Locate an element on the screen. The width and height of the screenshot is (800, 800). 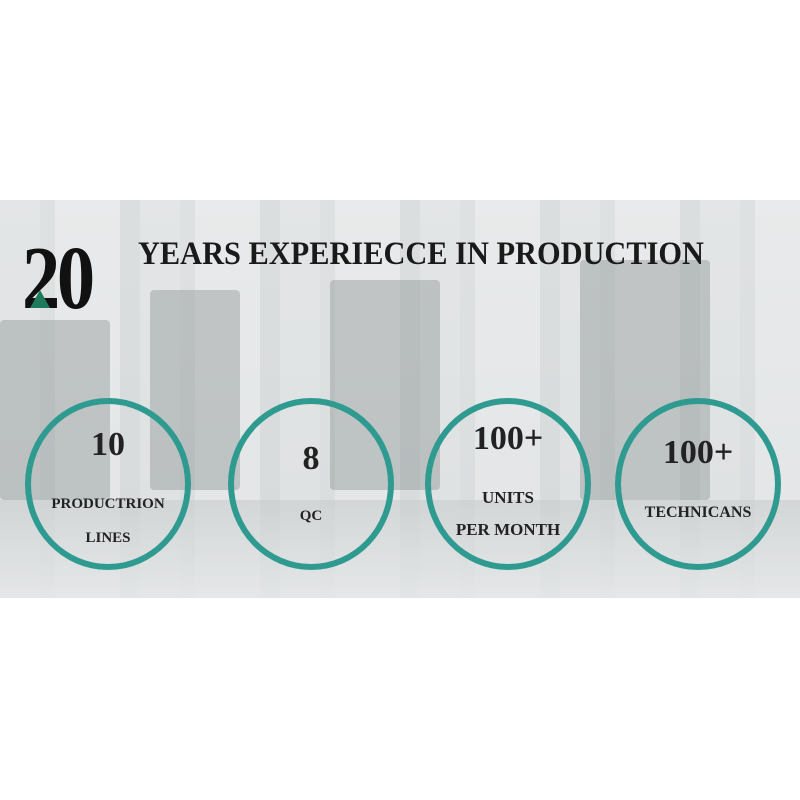
stat-circle-production-lines: 10 PRODUCTRION LINES is located at coordinates (108, 484).